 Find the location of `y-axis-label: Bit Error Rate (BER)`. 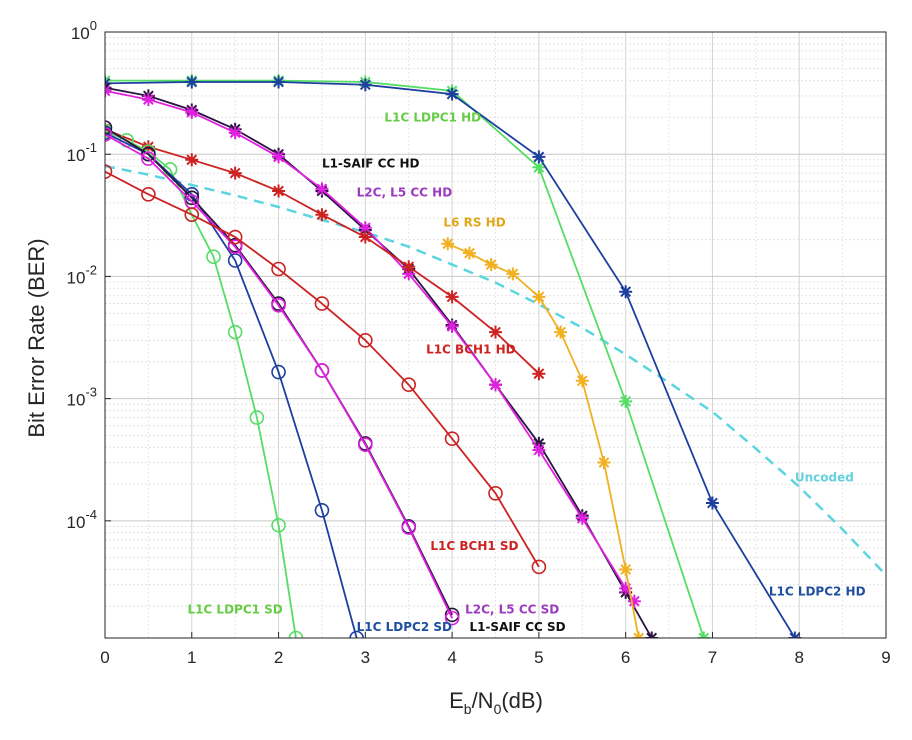

y-axis-label: Bit Error Rate (BER) is located at coordinates (36, 337).